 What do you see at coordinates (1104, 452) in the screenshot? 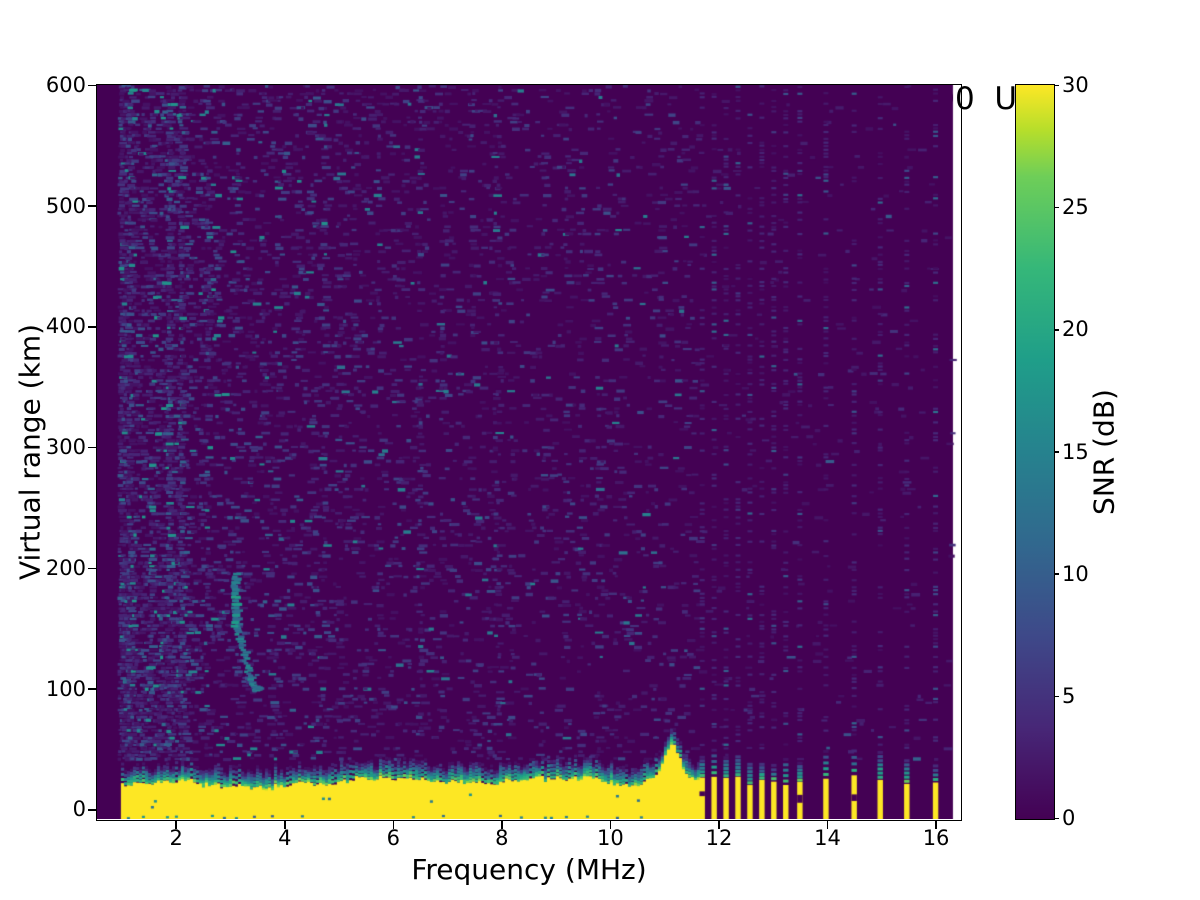
I see `colorbar-label: SNR (dB)` at bounding box center [1104, 452].